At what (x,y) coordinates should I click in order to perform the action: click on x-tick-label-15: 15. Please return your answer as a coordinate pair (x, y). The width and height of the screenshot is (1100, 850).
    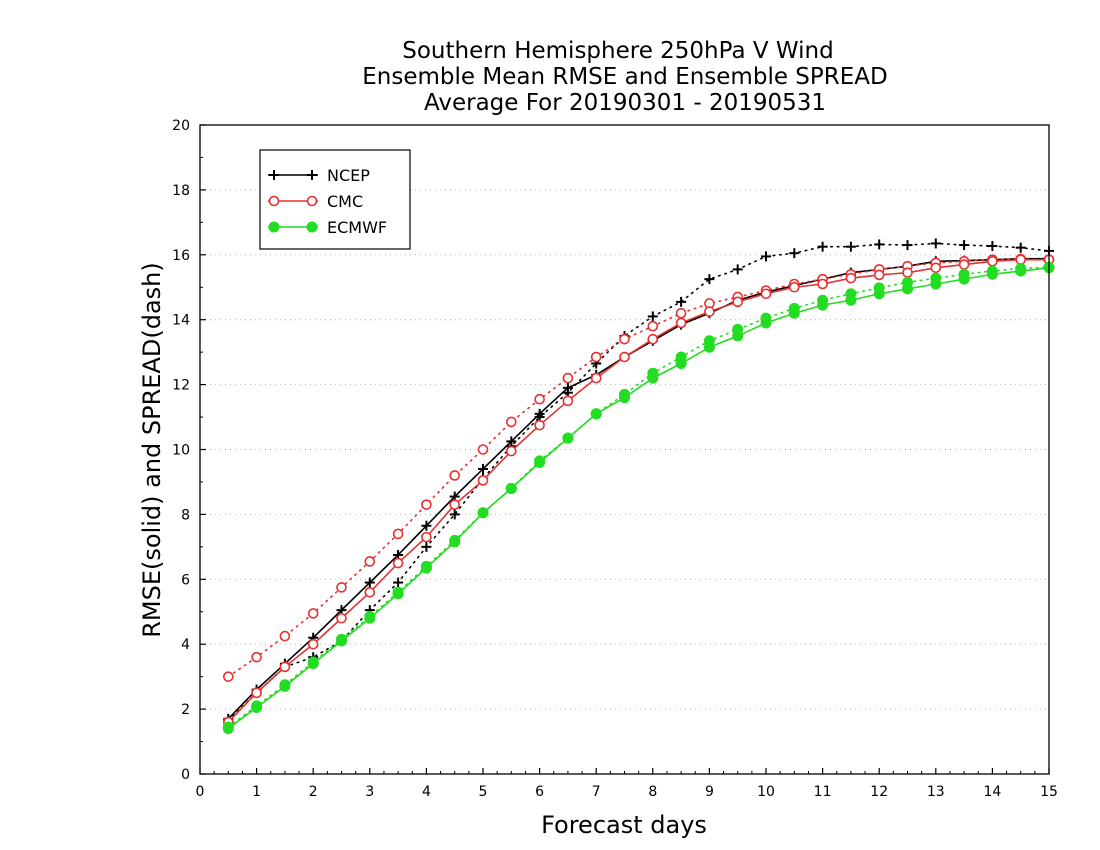
    Looking at the image, I should click on (1049, 792).